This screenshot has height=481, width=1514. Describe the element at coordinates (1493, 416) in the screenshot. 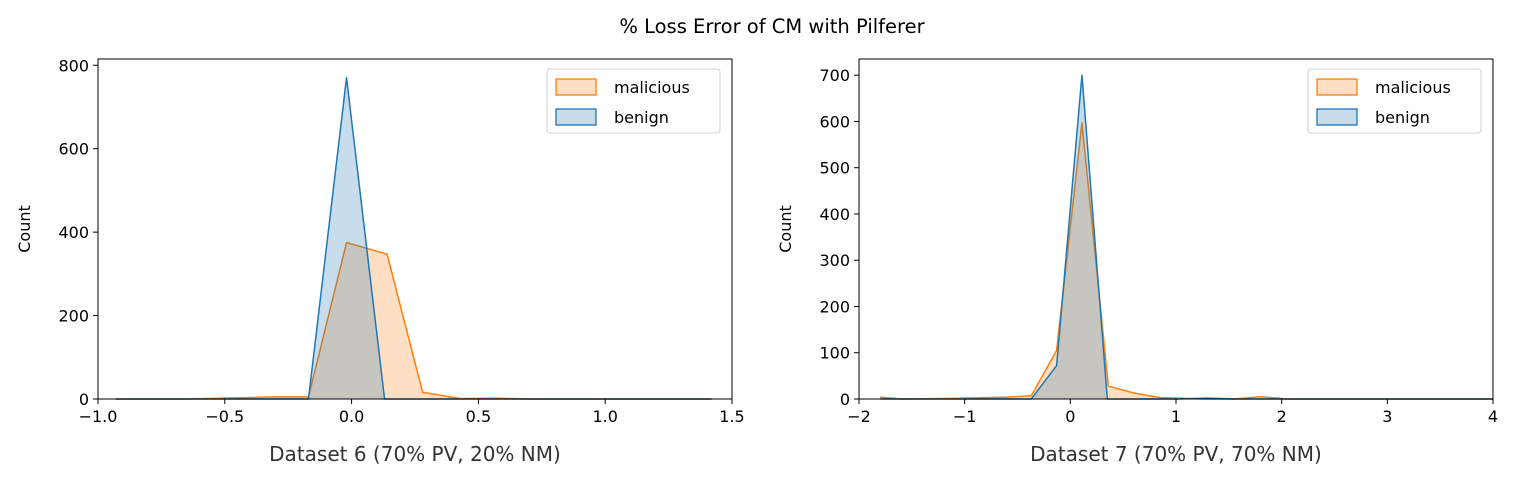

I see `x-tick-label: 4` at that location.